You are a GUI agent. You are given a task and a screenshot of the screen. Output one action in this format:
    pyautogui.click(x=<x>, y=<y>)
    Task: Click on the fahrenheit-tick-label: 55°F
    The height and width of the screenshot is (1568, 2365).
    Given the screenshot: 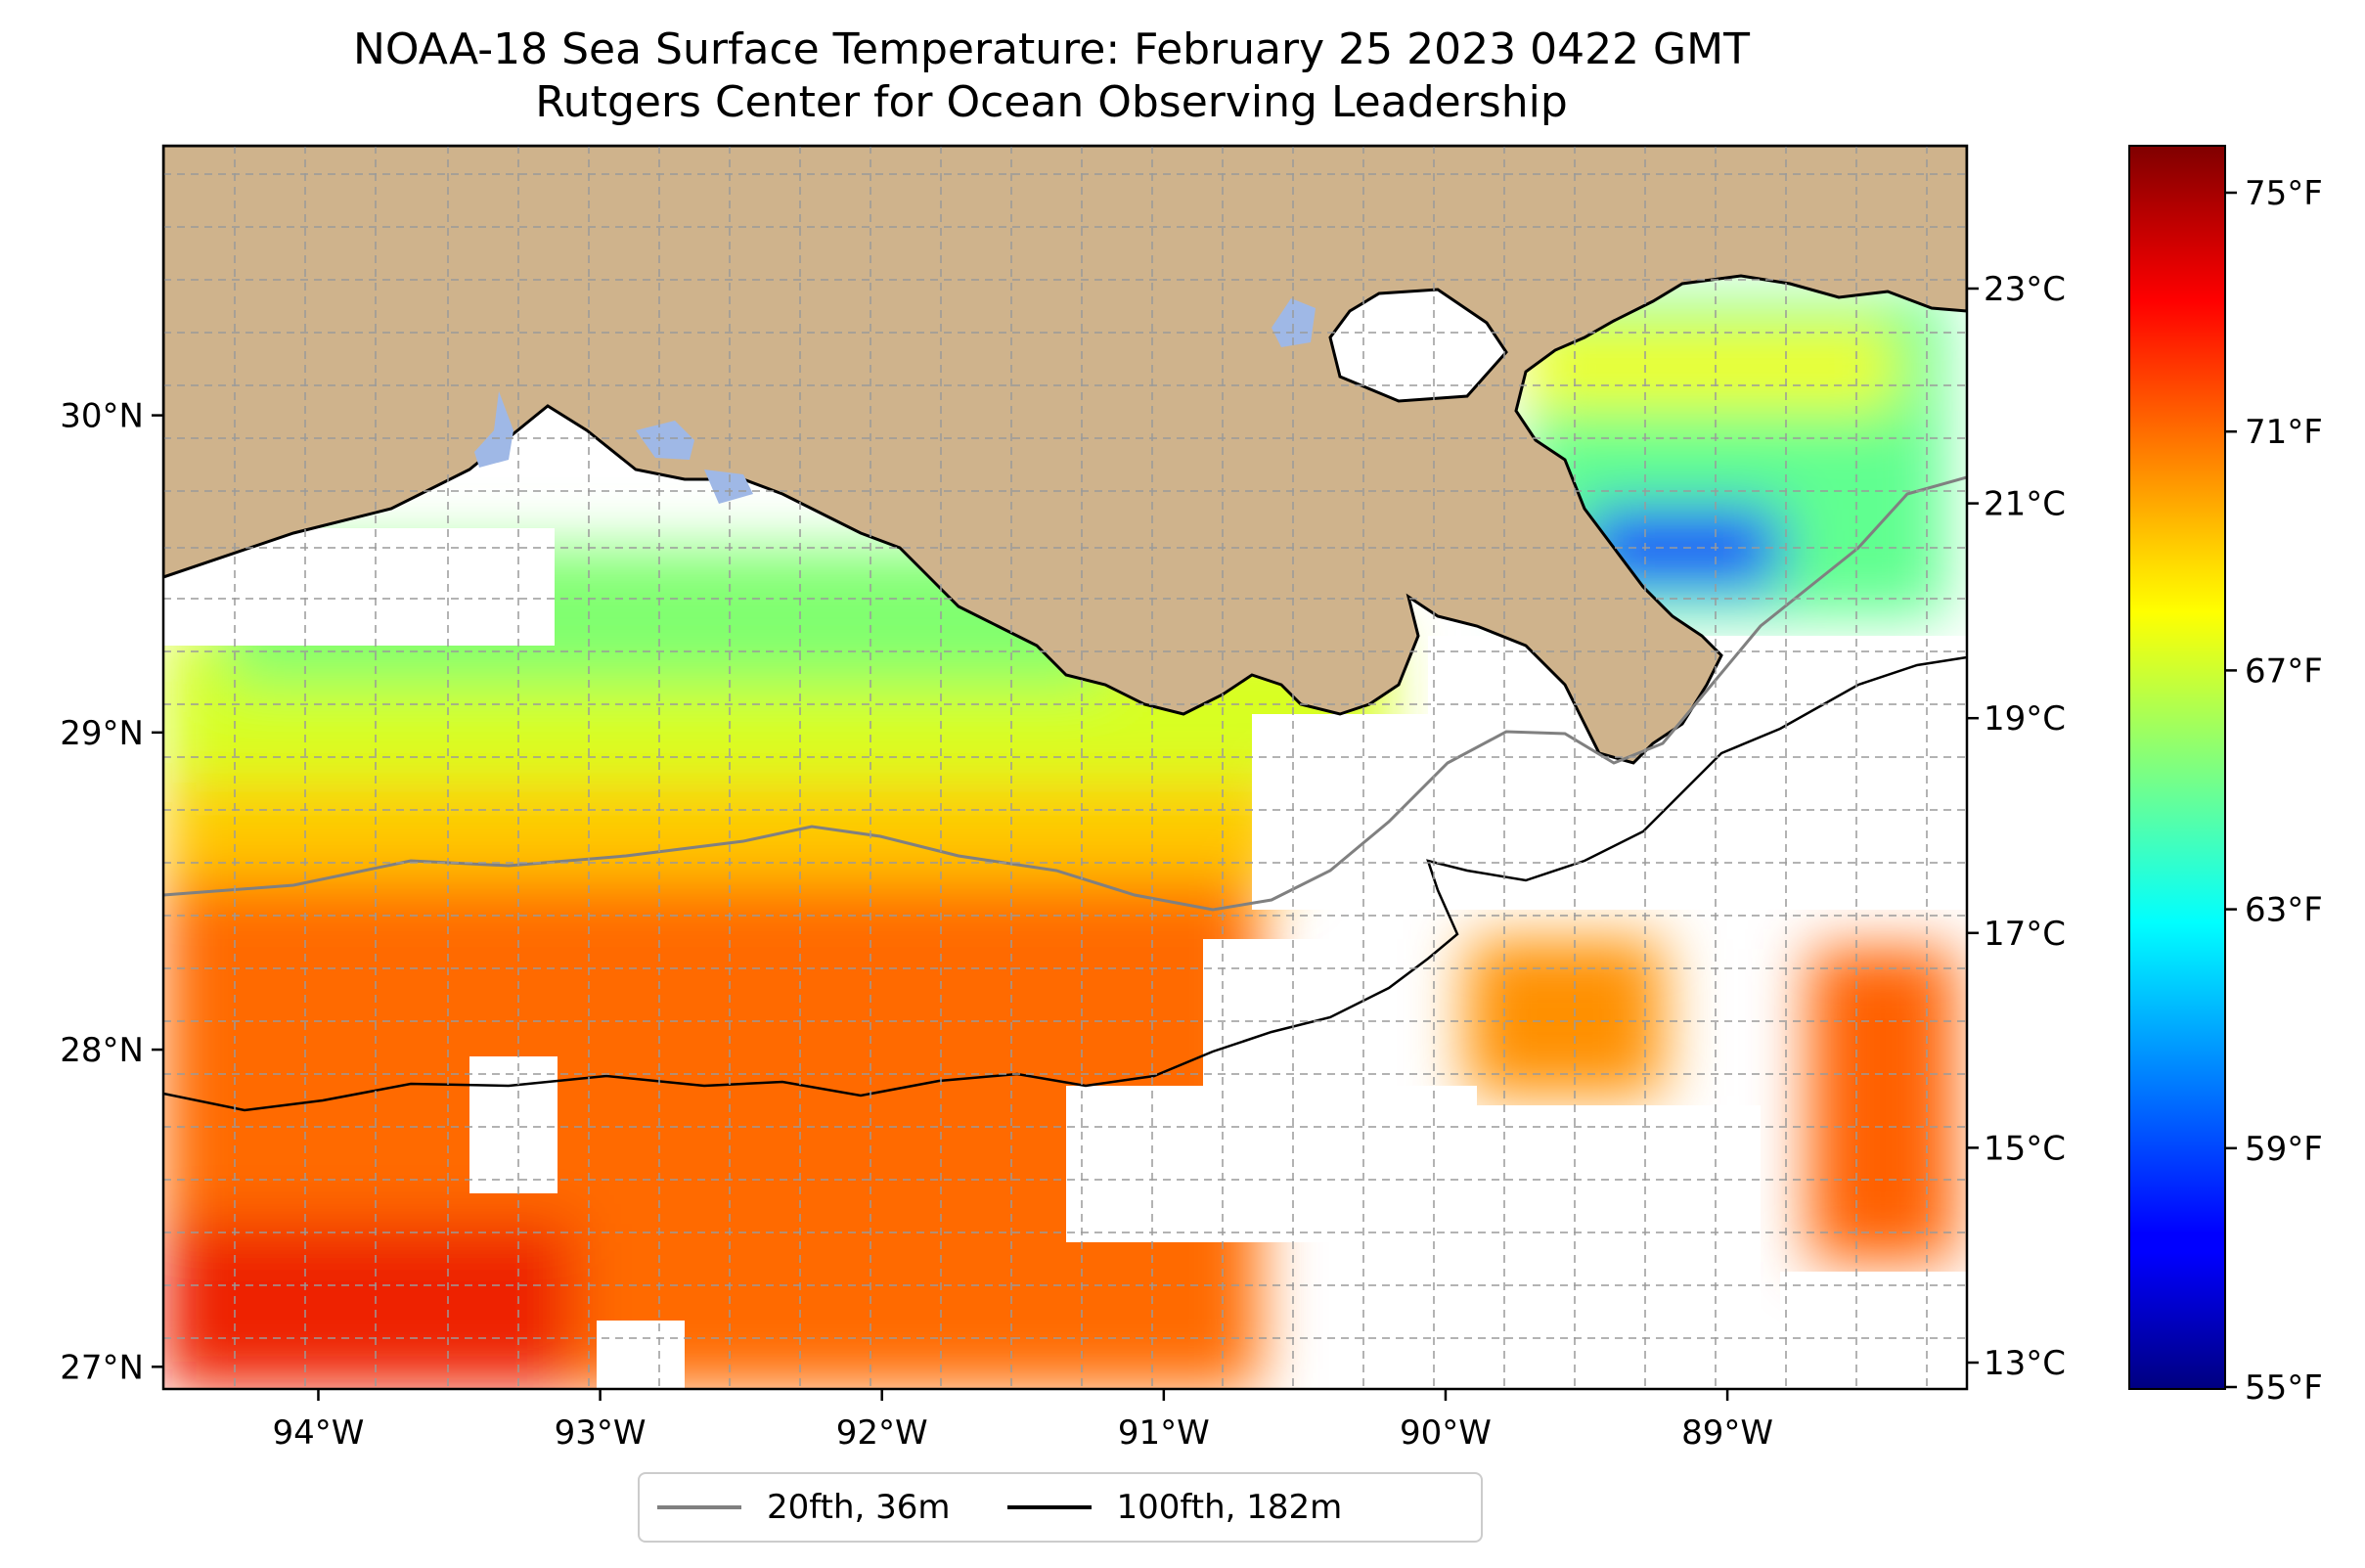 What is the action you would take?
    pyautogui.click(x=2284, y=1388)
    